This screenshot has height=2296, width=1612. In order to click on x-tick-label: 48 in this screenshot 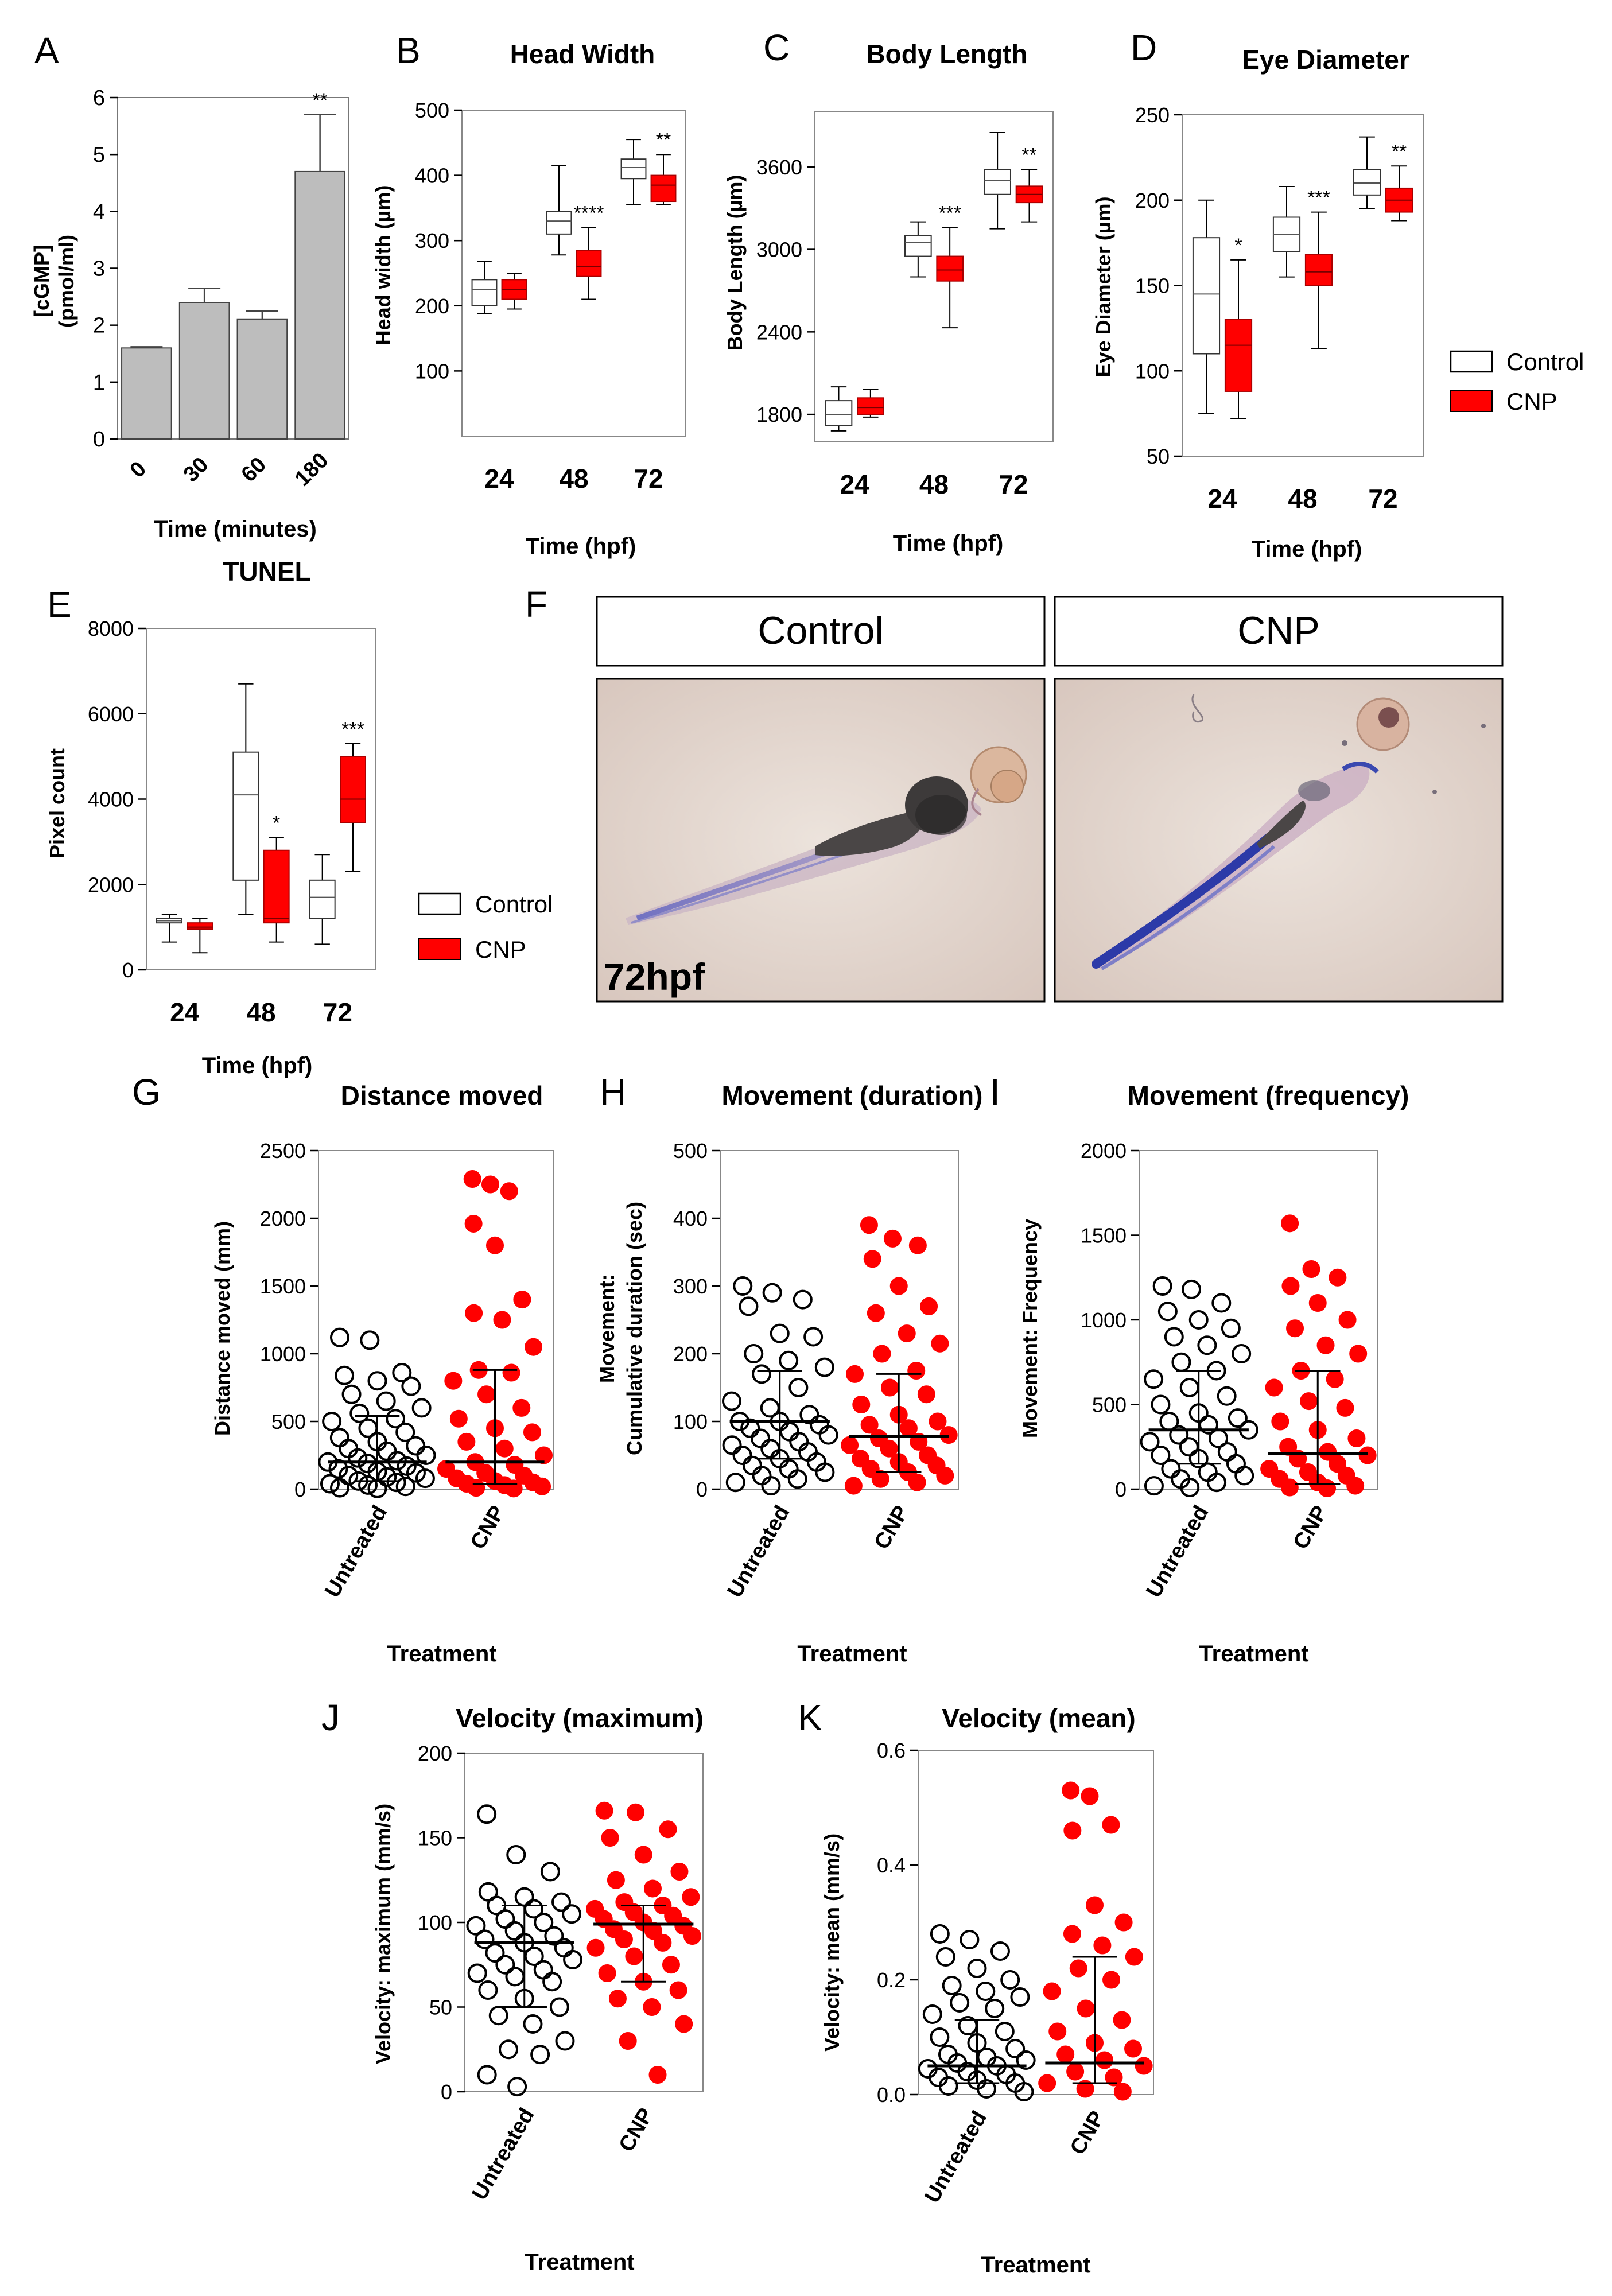, I will do `click(1302, 499)`.